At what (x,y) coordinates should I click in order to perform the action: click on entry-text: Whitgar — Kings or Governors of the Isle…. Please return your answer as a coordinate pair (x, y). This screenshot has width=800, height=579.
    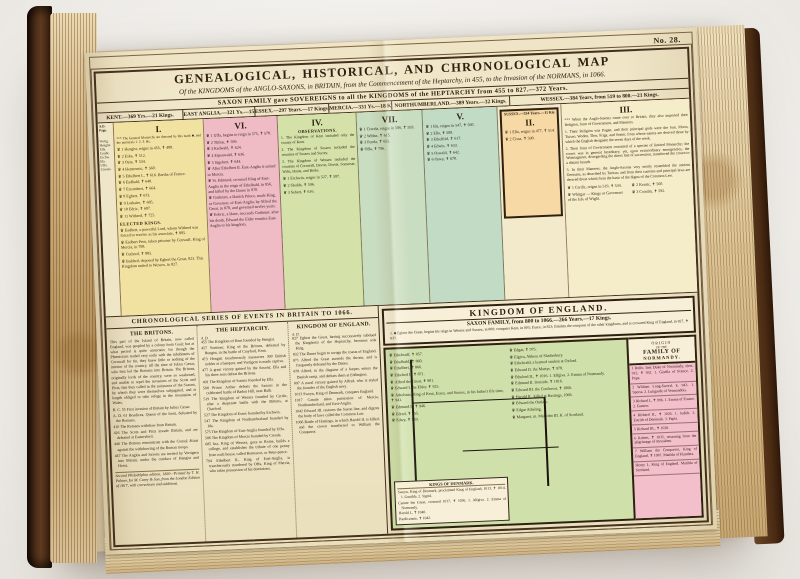
    Looking at the image, I should click on (595, 195).